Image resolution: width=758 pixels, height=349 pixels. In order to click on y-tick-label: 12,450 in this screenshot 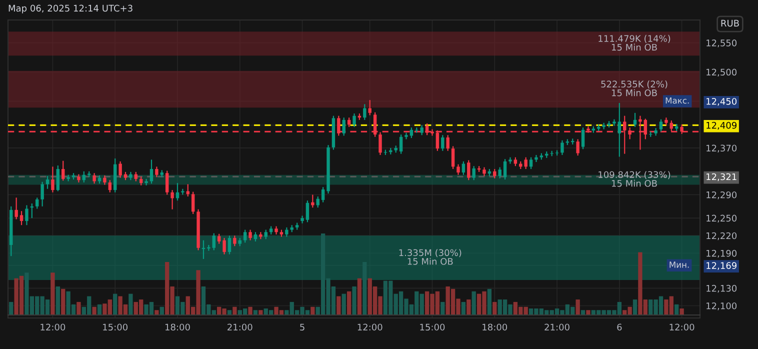, I will do `click(721, 102)`.